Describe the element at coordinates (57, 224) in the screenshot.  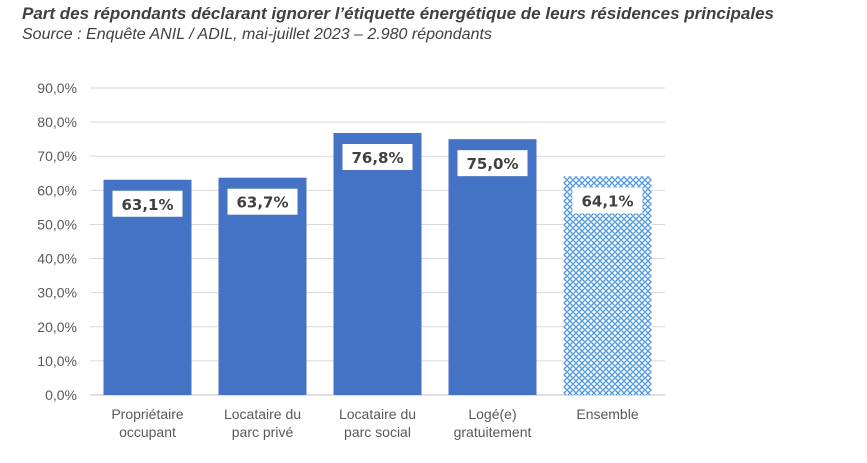
I see `y-tick-label: 50,0%` at that location.